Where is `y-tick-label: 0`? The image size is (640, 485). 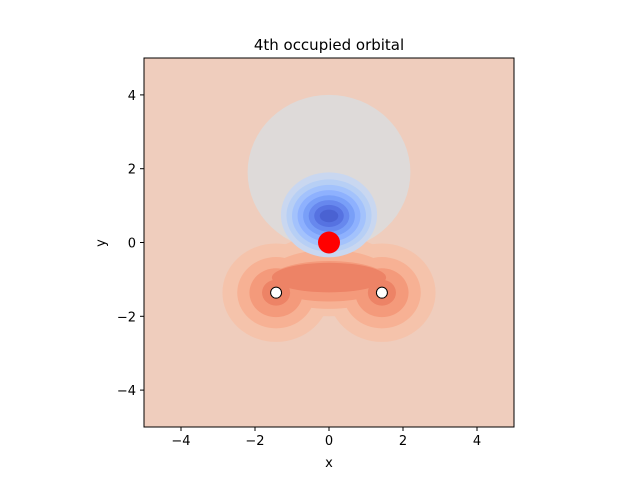 y-tick-label: 0 is located at coordinates (132, 244).